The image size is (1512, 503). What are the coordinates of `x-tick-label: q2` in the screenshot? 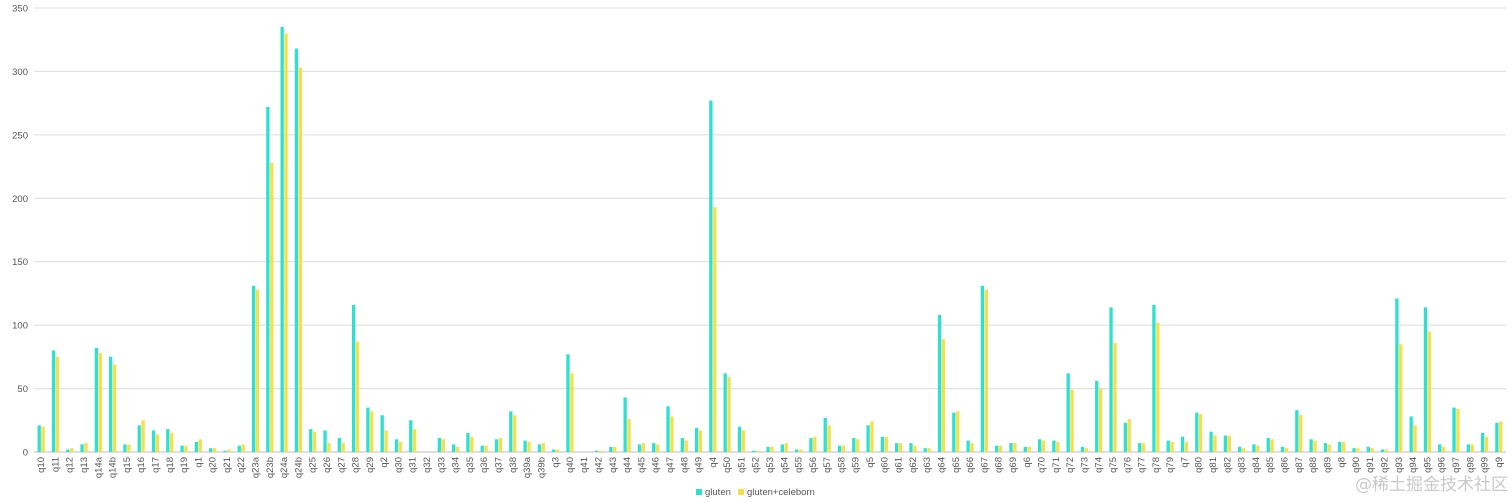 It's located at (384, 462).